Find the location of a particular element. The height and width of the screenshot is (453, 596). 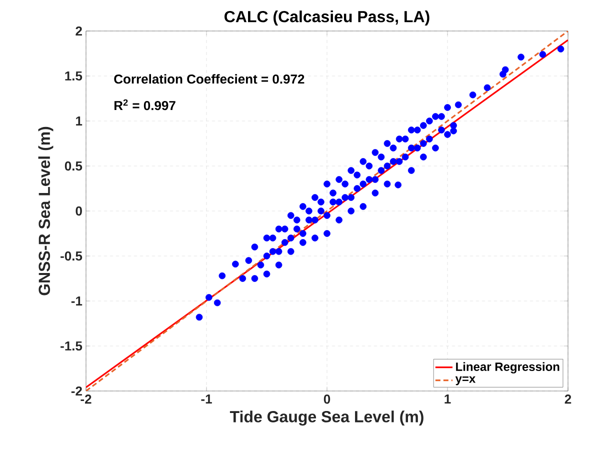

legend-label: y=x is located at coordinates (465, 381).